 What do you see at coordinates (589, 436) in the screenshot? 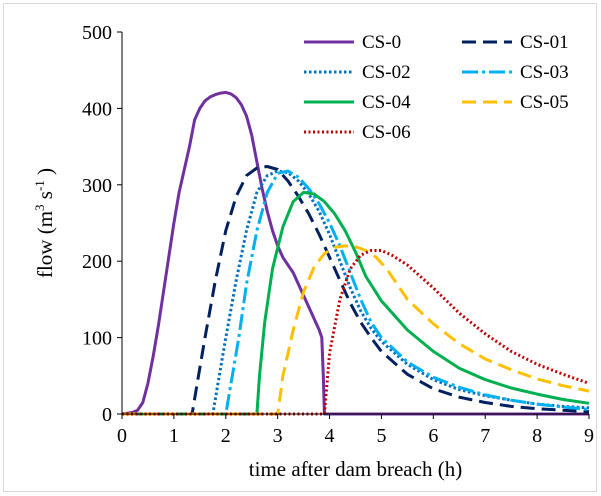
I see `x-tick-label: 9` at bounding box center [589, 436].